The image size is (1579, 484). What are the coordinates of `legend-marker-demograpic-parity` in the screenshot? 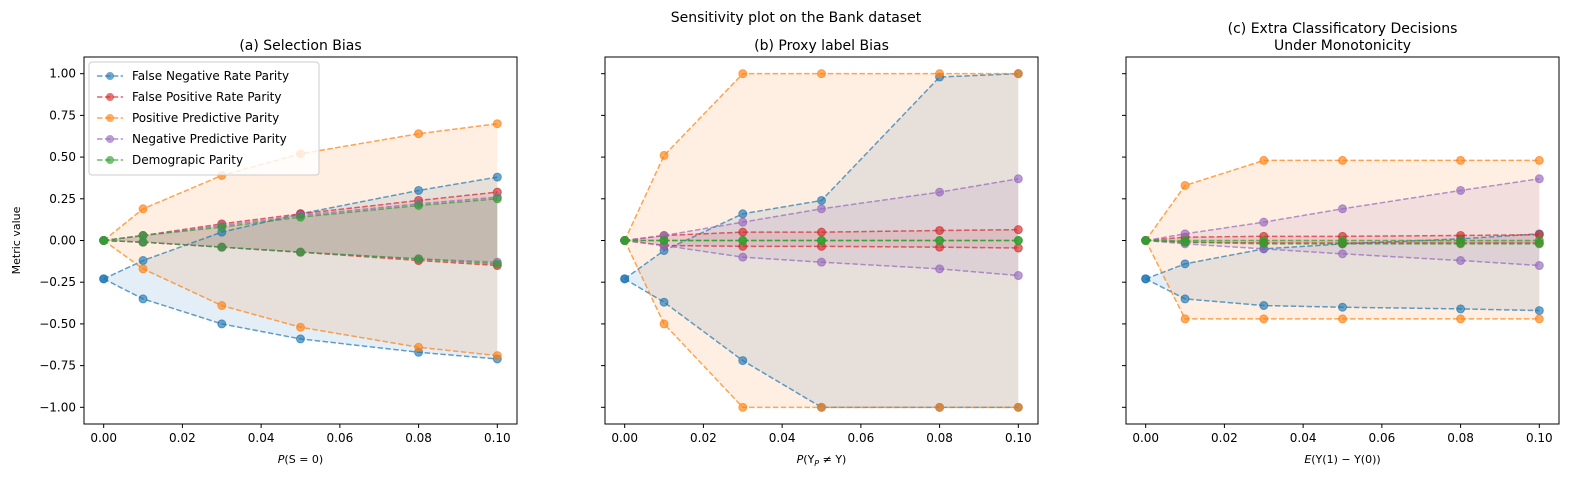 It's located at (110, 160).